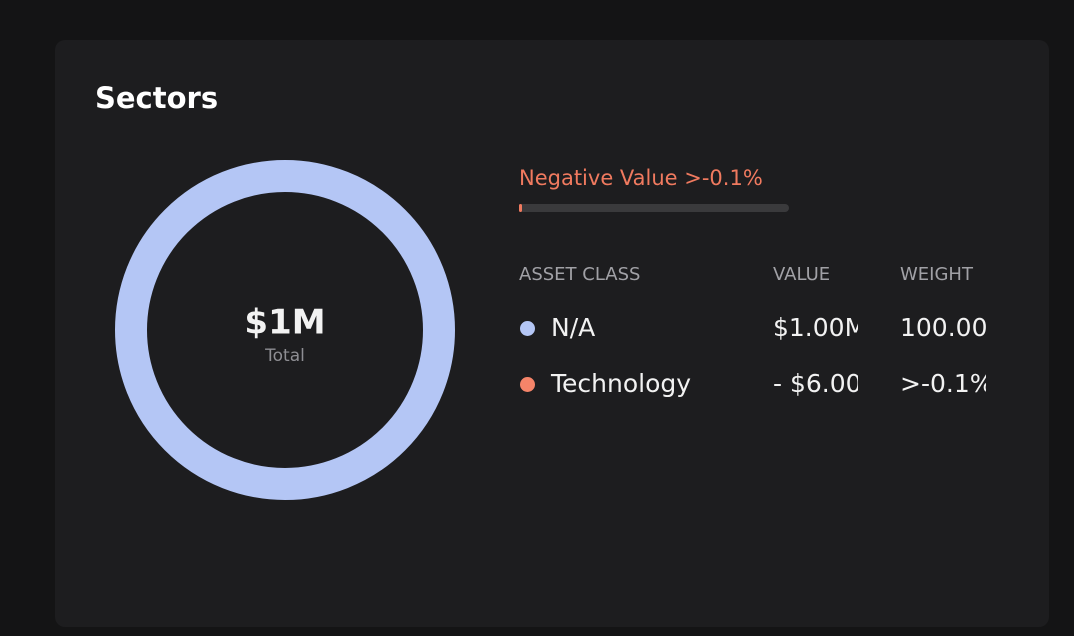  Describe the element at coordinates (654, 208) in the screenshot. I see `progress-track` at that location.